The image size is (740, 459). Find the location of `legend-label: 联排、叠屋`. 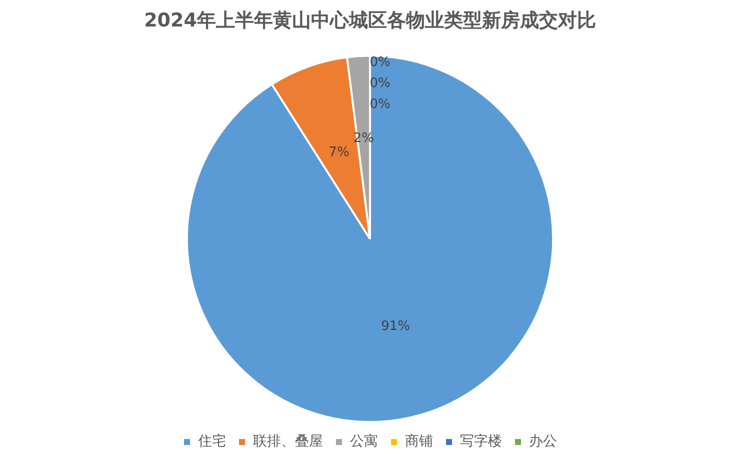

legend-label: 联排、叠屋 is located at coordinates (288, 442).